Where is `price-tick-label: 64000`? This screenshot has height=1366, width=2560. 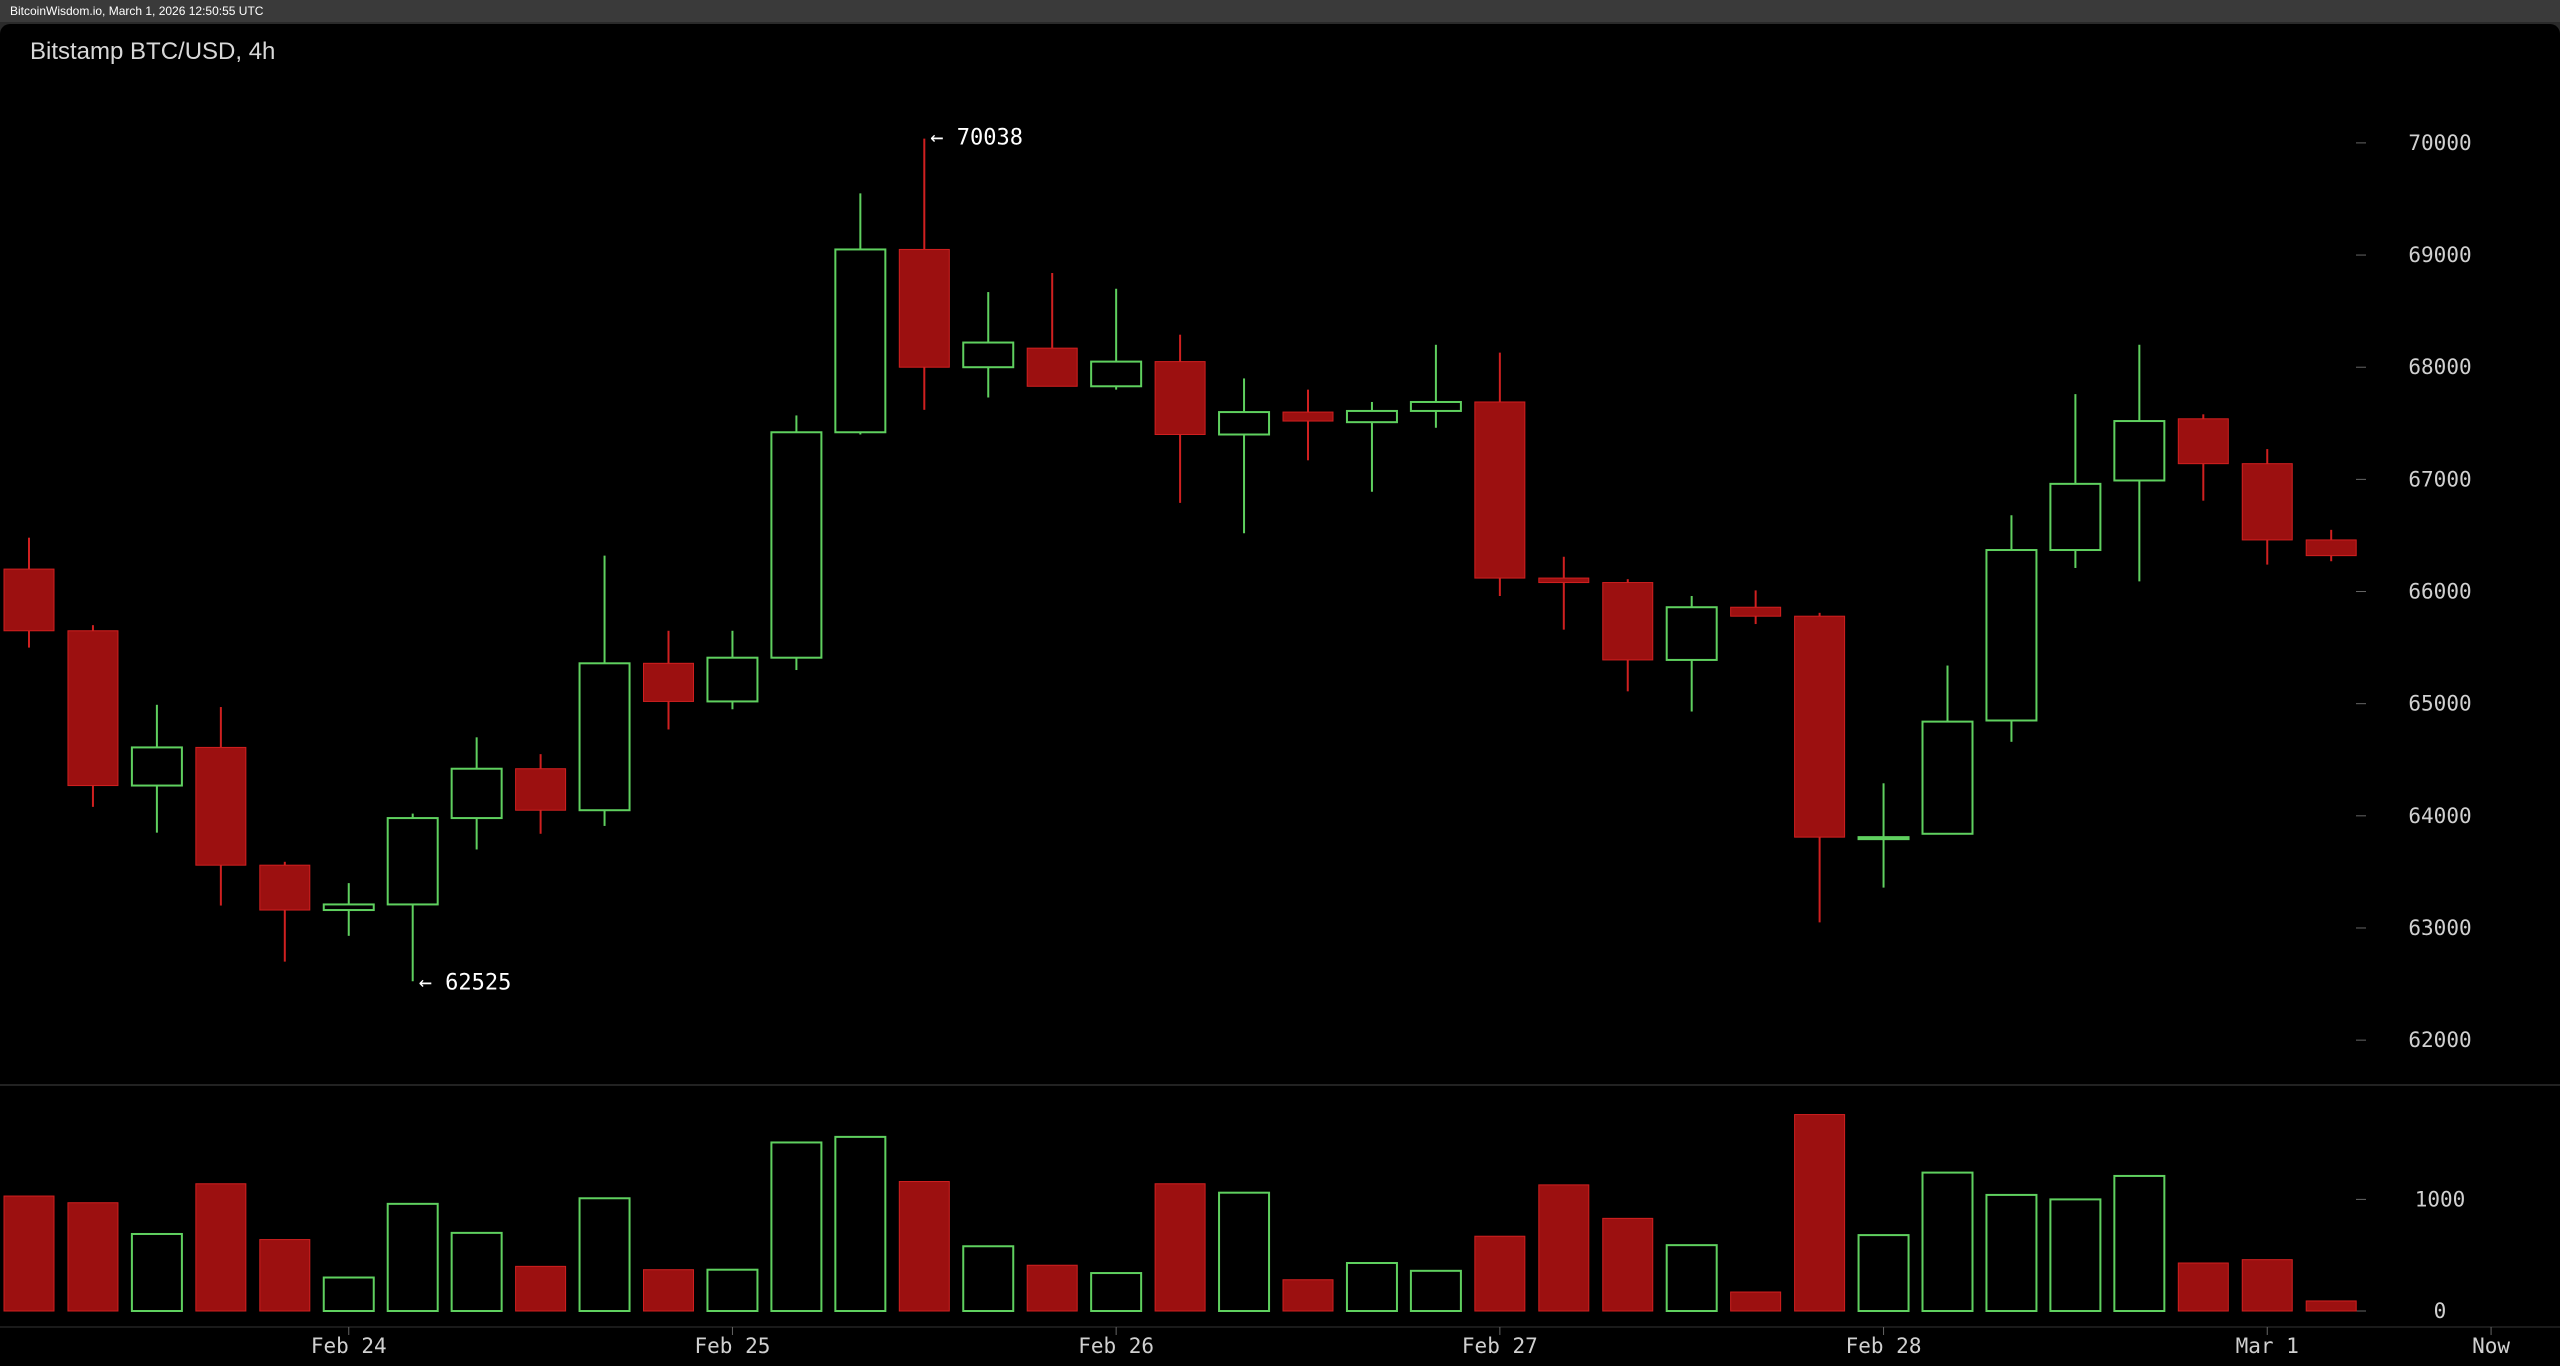 price-tick-label: 64000 is located at coordinates (2439, 816).